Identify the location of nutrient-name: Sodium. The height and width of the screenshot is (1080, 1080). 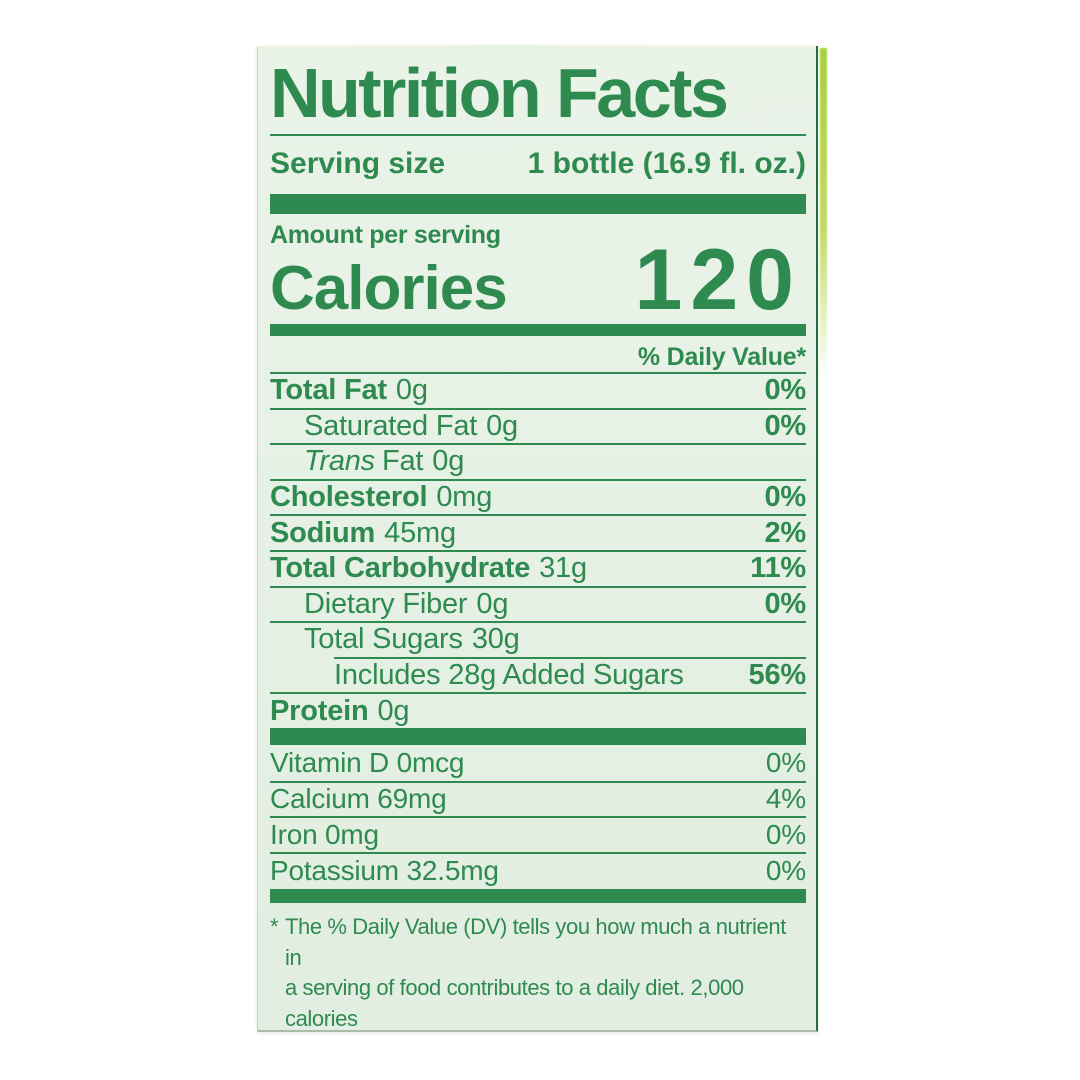
(323, 532).